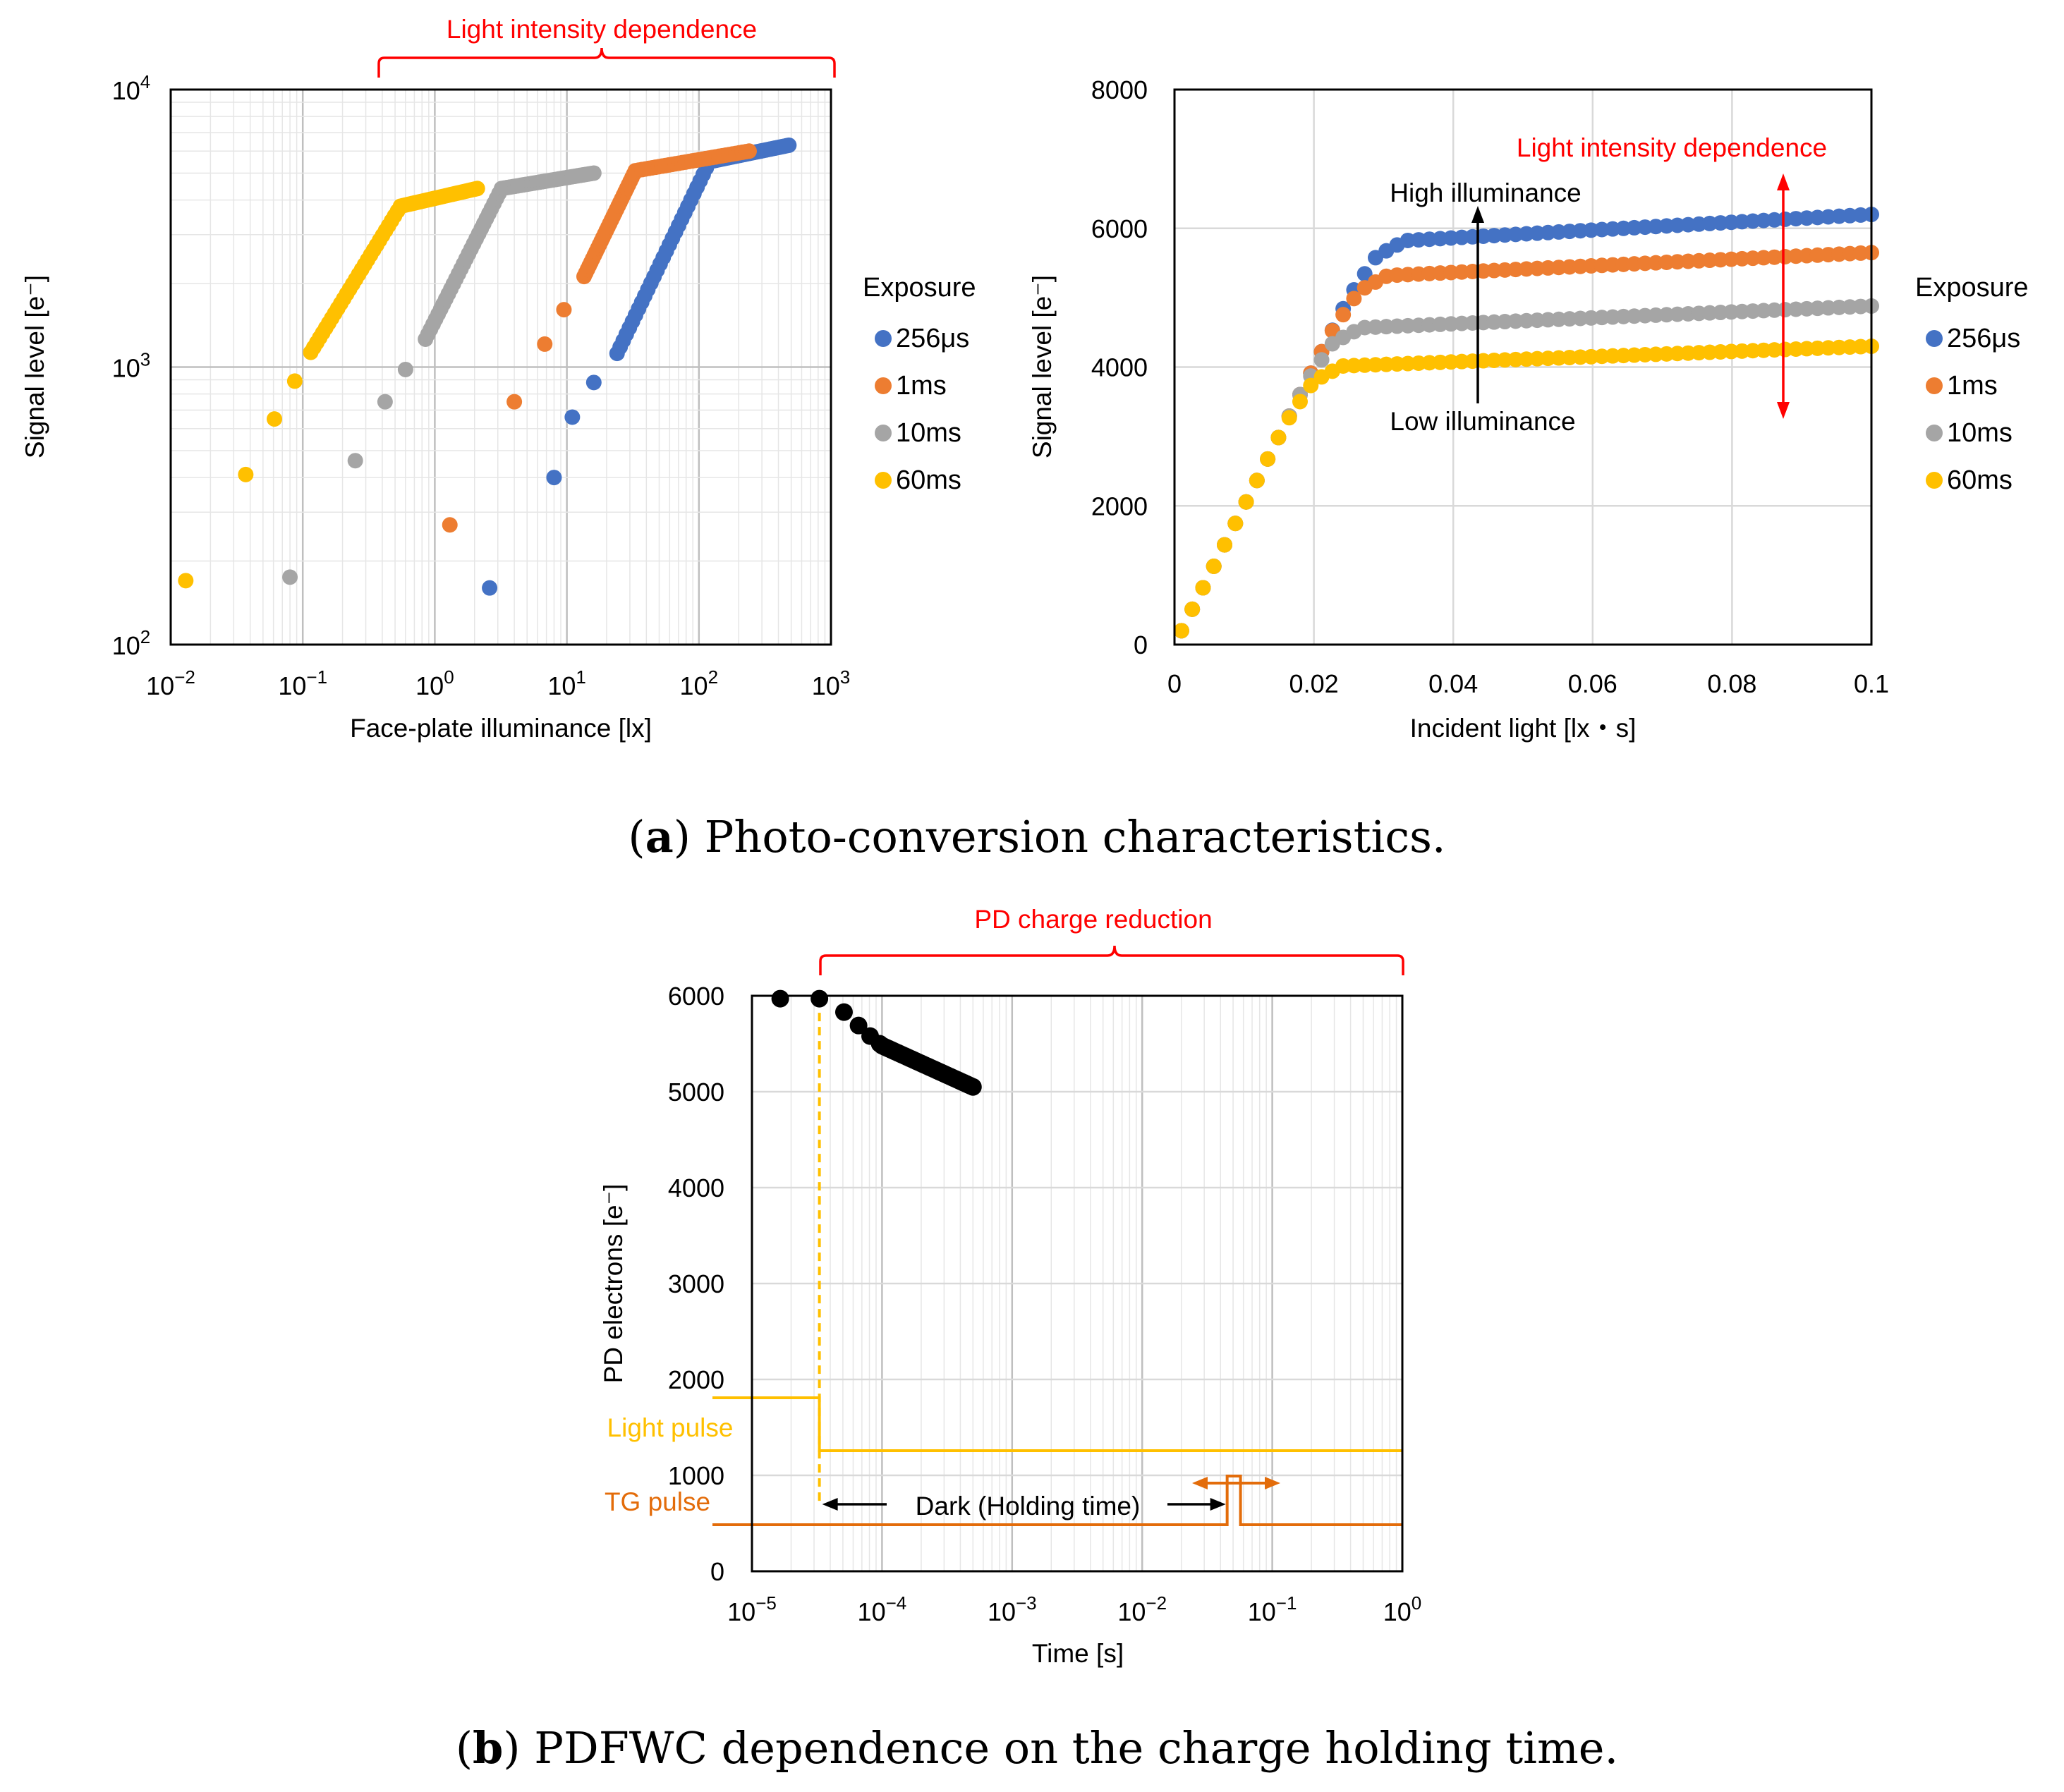 Image resolution: width=2064 pixels, height=1792 pixels. I want to click on a-left-x-tick-label: 10⁻², so click(171, 683).